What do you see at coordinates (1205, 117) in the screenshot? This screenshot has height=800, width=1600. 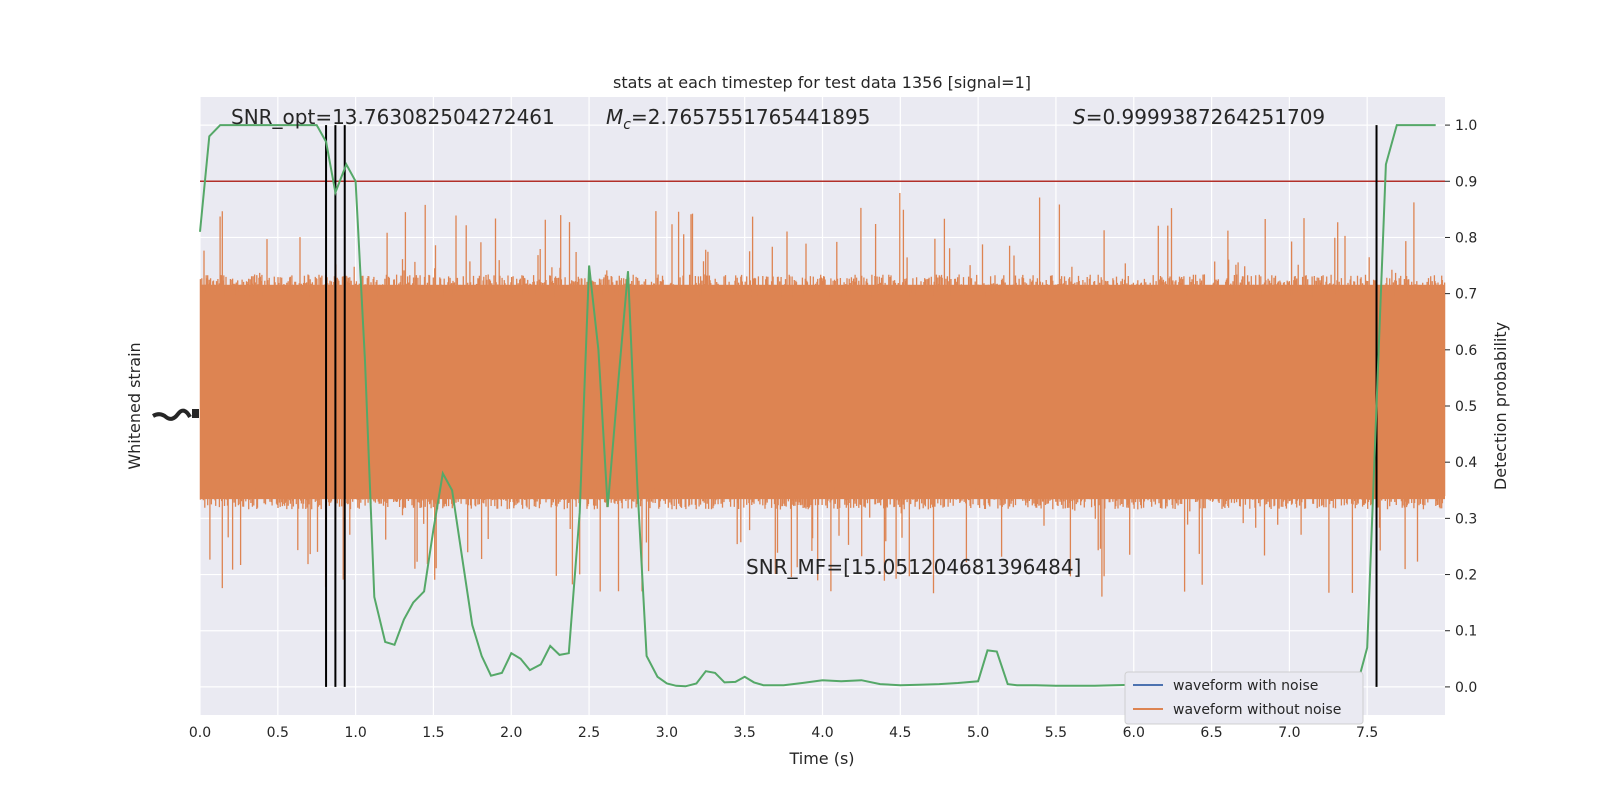 I see `s-value: =0.9999387264251709` at bounding box center [1205, 117].